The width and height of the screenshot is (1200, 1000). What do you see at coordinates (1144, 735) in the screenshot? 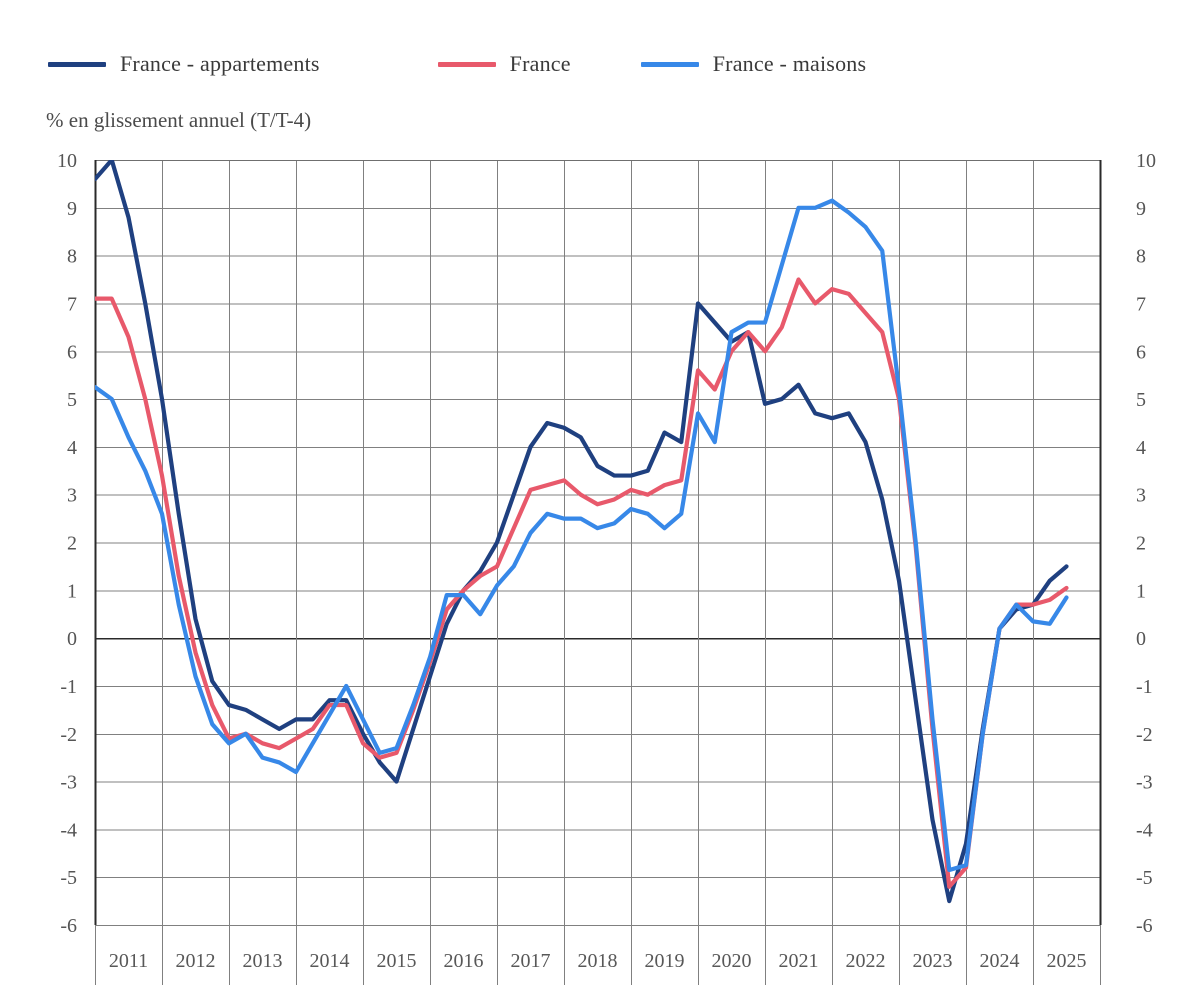
I see `y-tick-label-right: -2` at bounding box center [1144, 735].